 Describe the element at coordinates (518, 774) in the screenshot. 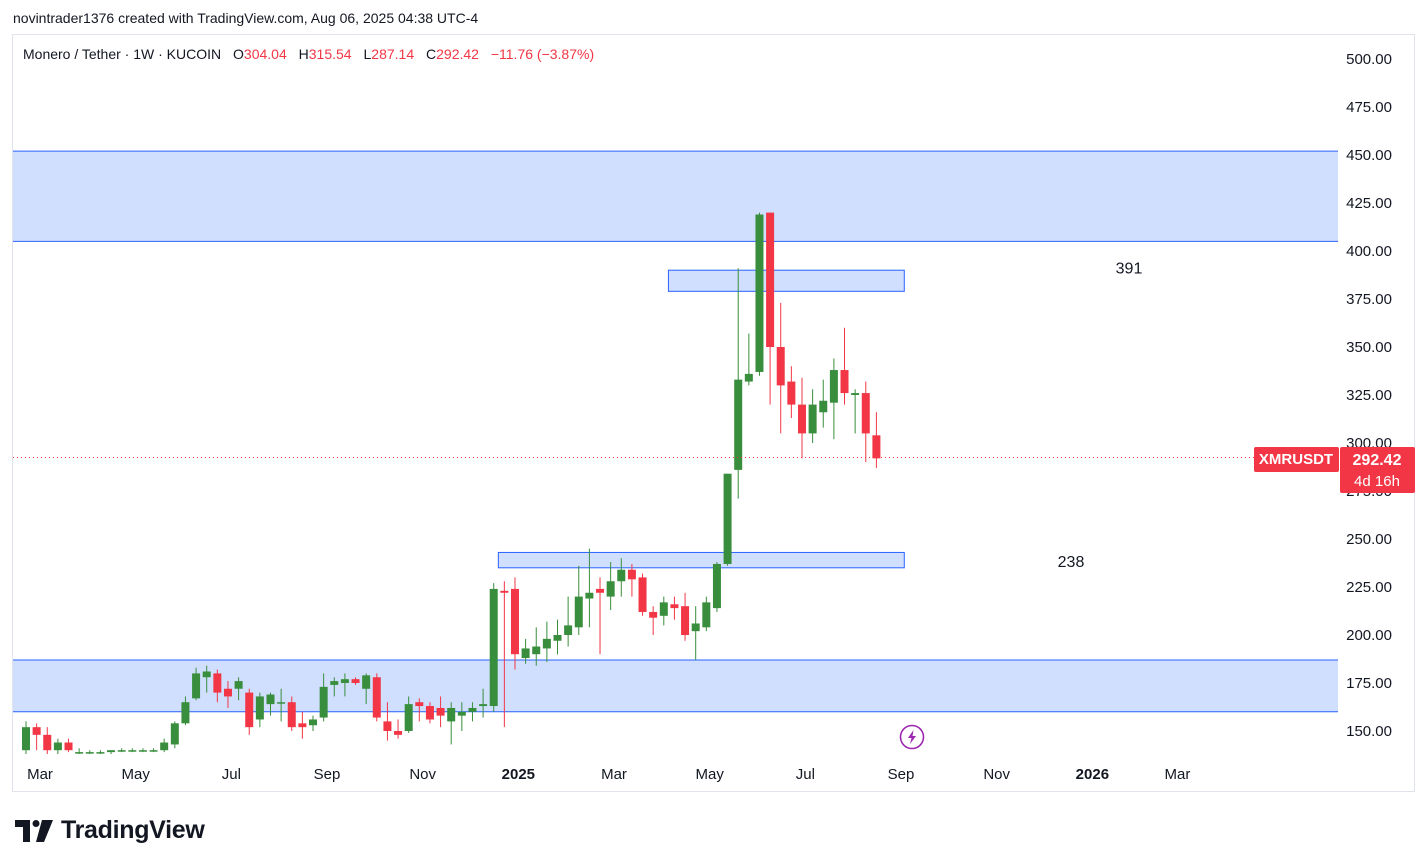

I see `time-tick-label: 2025` at that location.